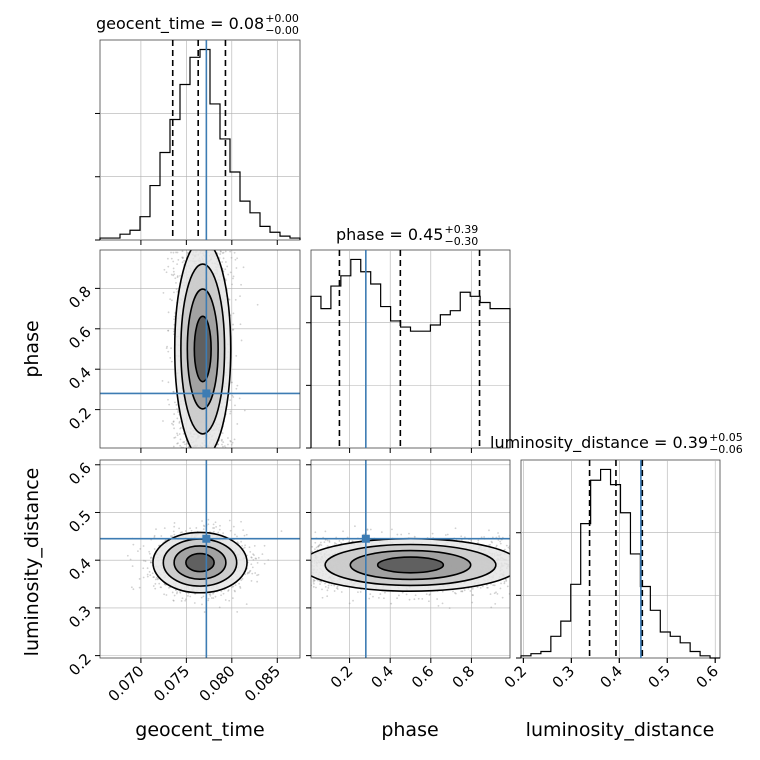 Image resolution: width=760 pixels, height=760 pixels. Describe the element at coordinates (618, 561) in the screenshot. I see `hist-panel-luminosity_distance` at that location.